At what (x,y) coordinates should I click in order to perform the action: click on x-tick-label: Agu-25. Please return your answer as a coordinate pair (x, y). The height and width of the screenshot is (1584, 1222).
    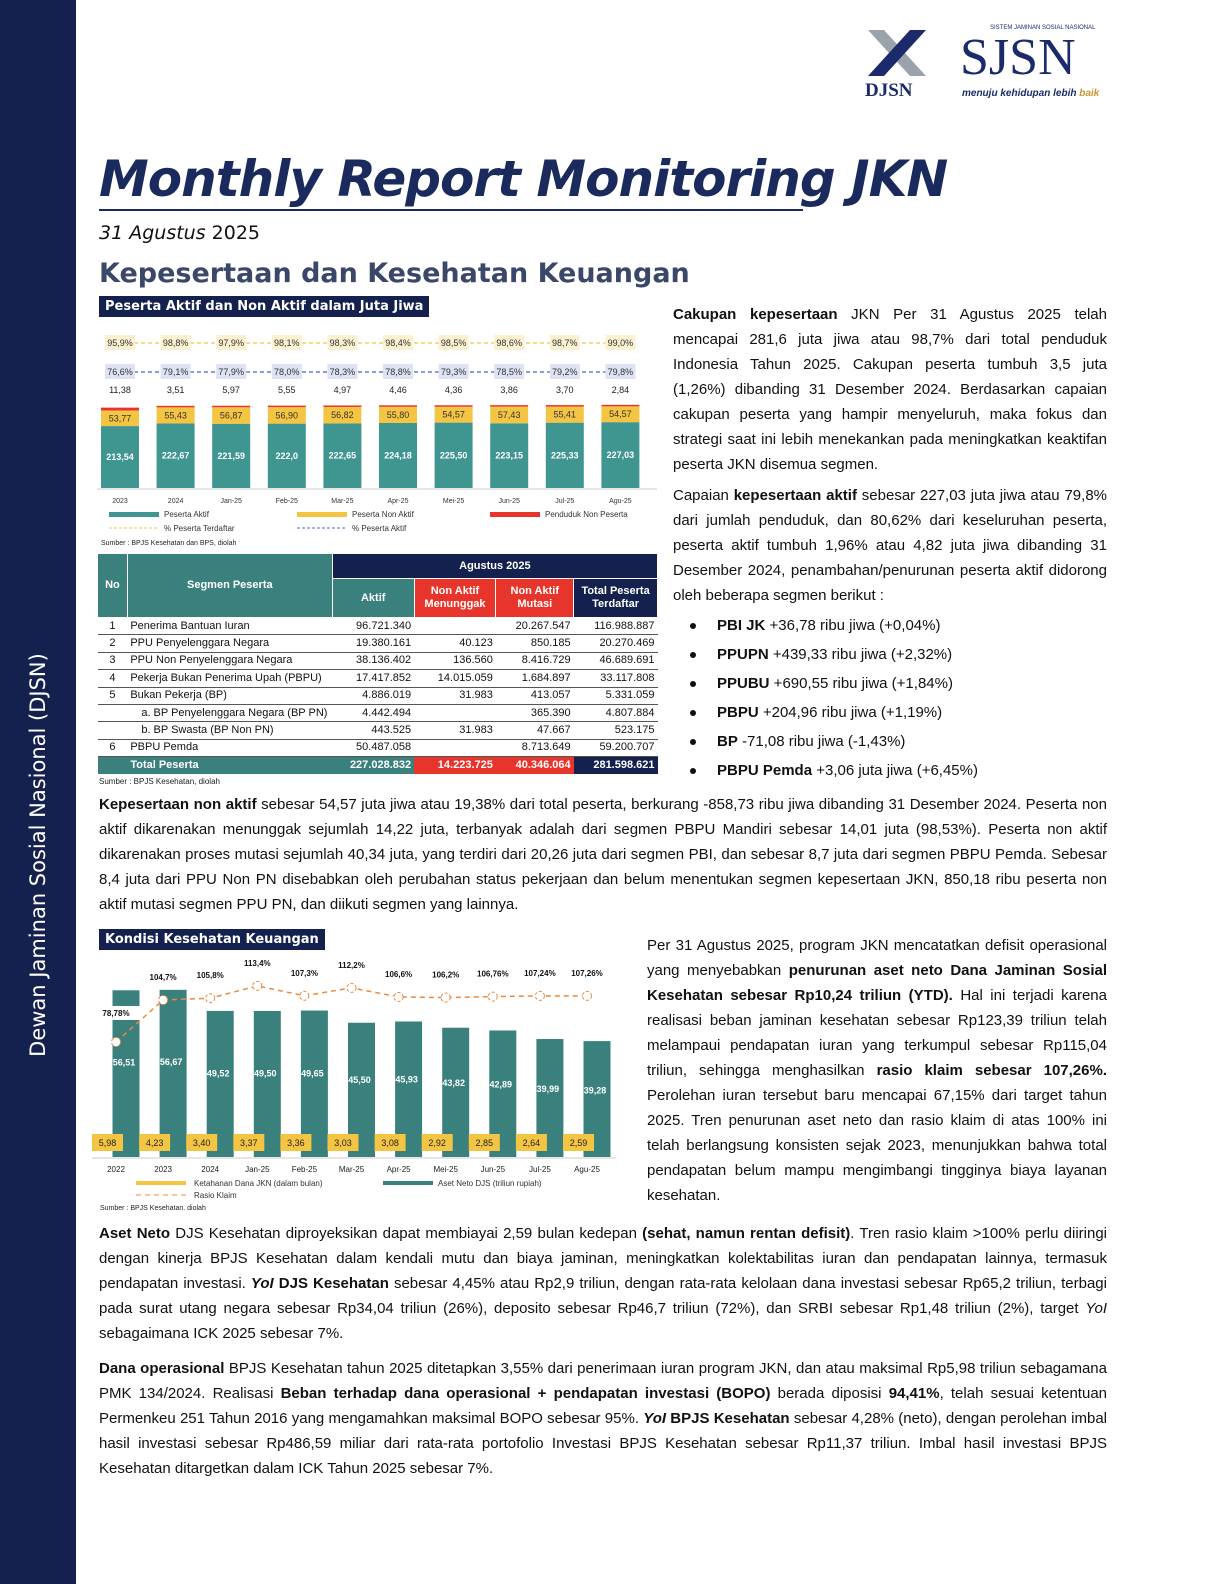
    Looking at the image, I should click on (620, 501).